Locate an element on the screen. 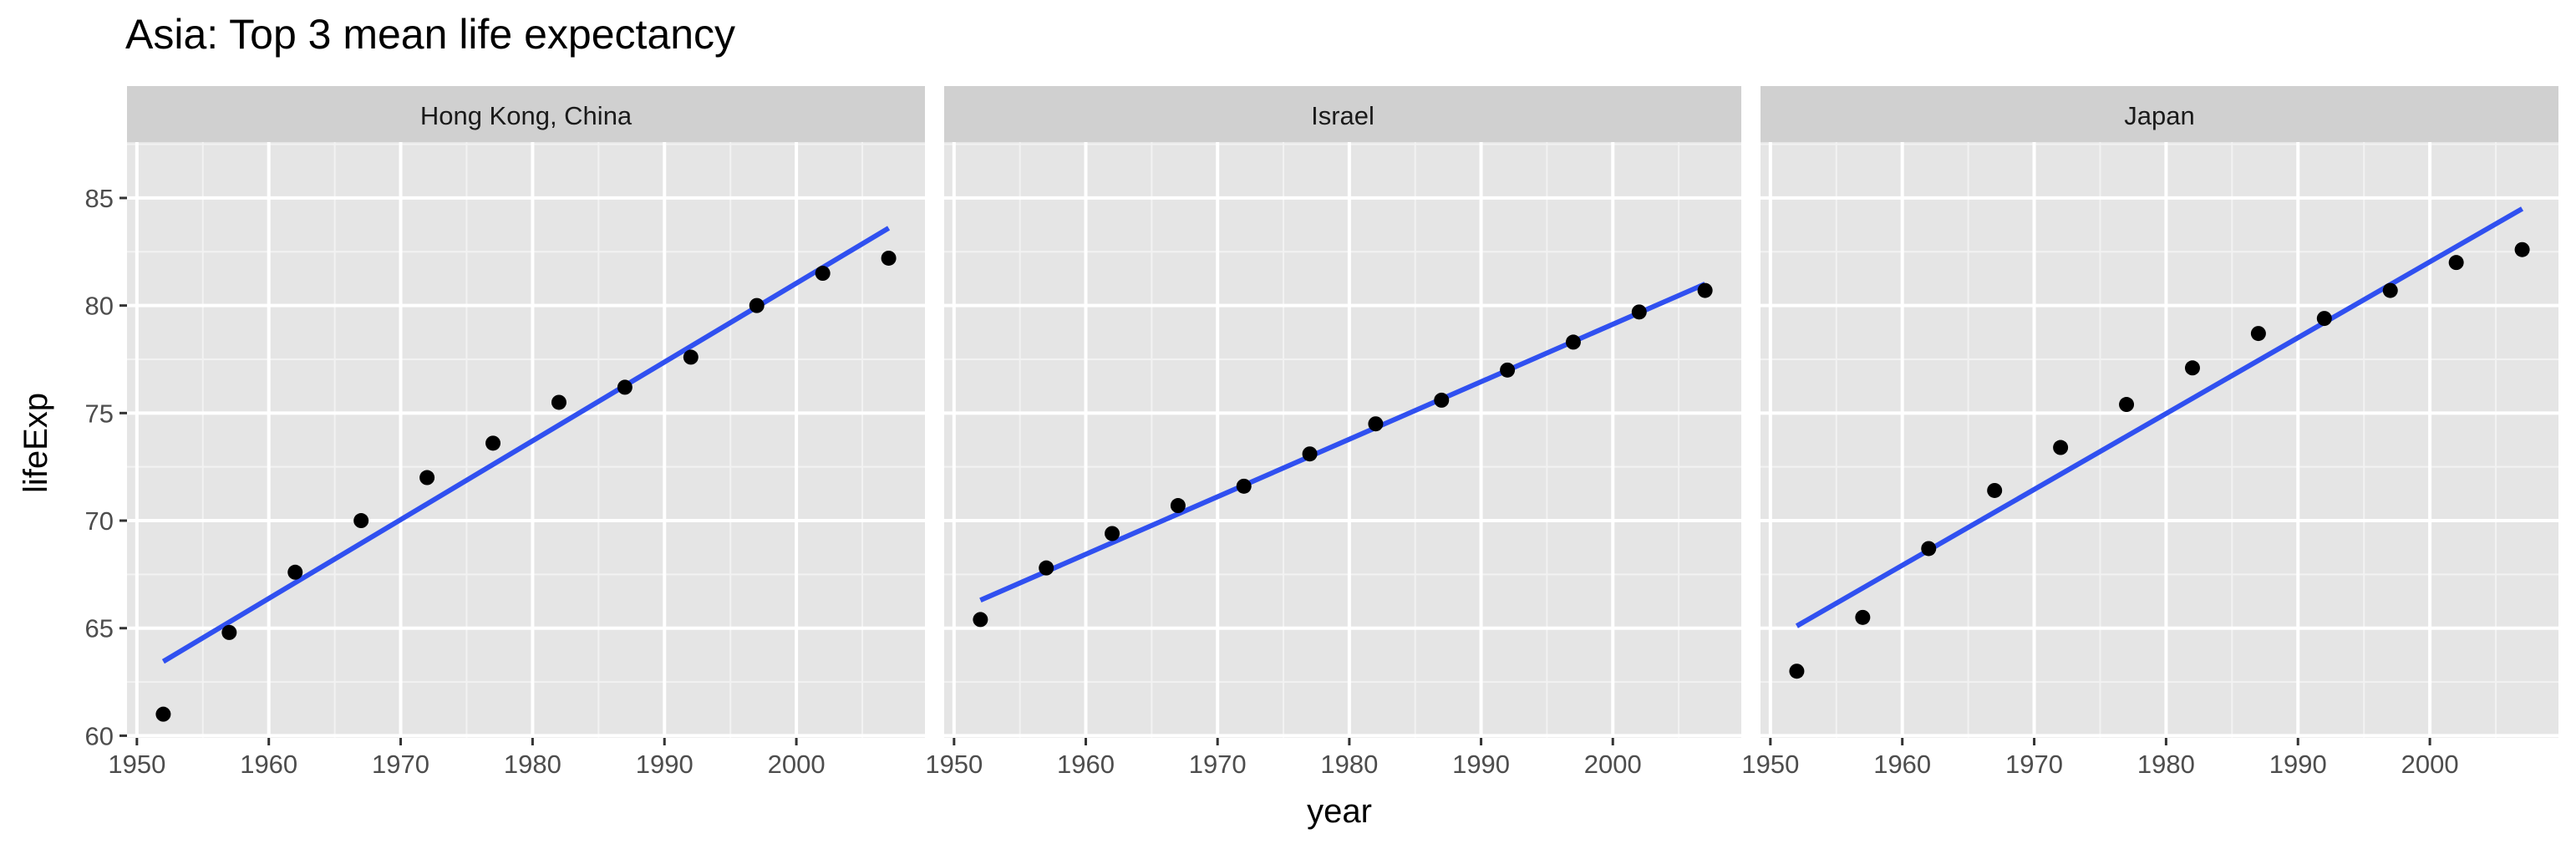 The width and height of the screenshot is (2576, 849). y-tick-label: 70 is located at coordinates (99, 521).